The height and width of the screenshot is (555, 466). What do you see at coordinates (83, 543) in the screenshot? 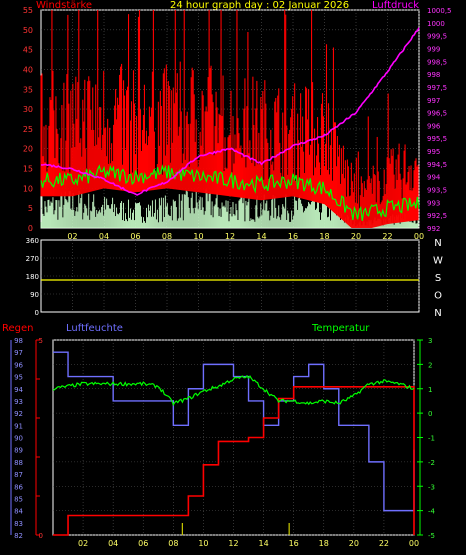
I see `panel3-x-tick-label: 02` at bounding box center [83, 543].